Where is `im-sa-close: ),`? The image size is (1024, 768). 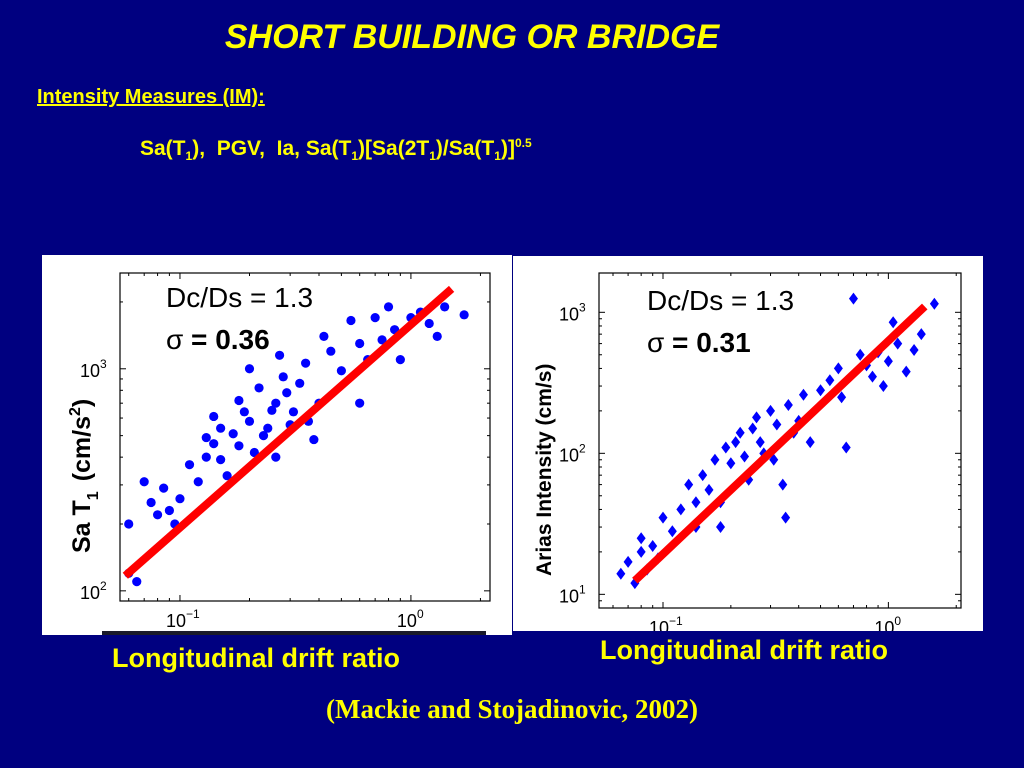
im-sa-close: ), is located at coordinates (201, 148).